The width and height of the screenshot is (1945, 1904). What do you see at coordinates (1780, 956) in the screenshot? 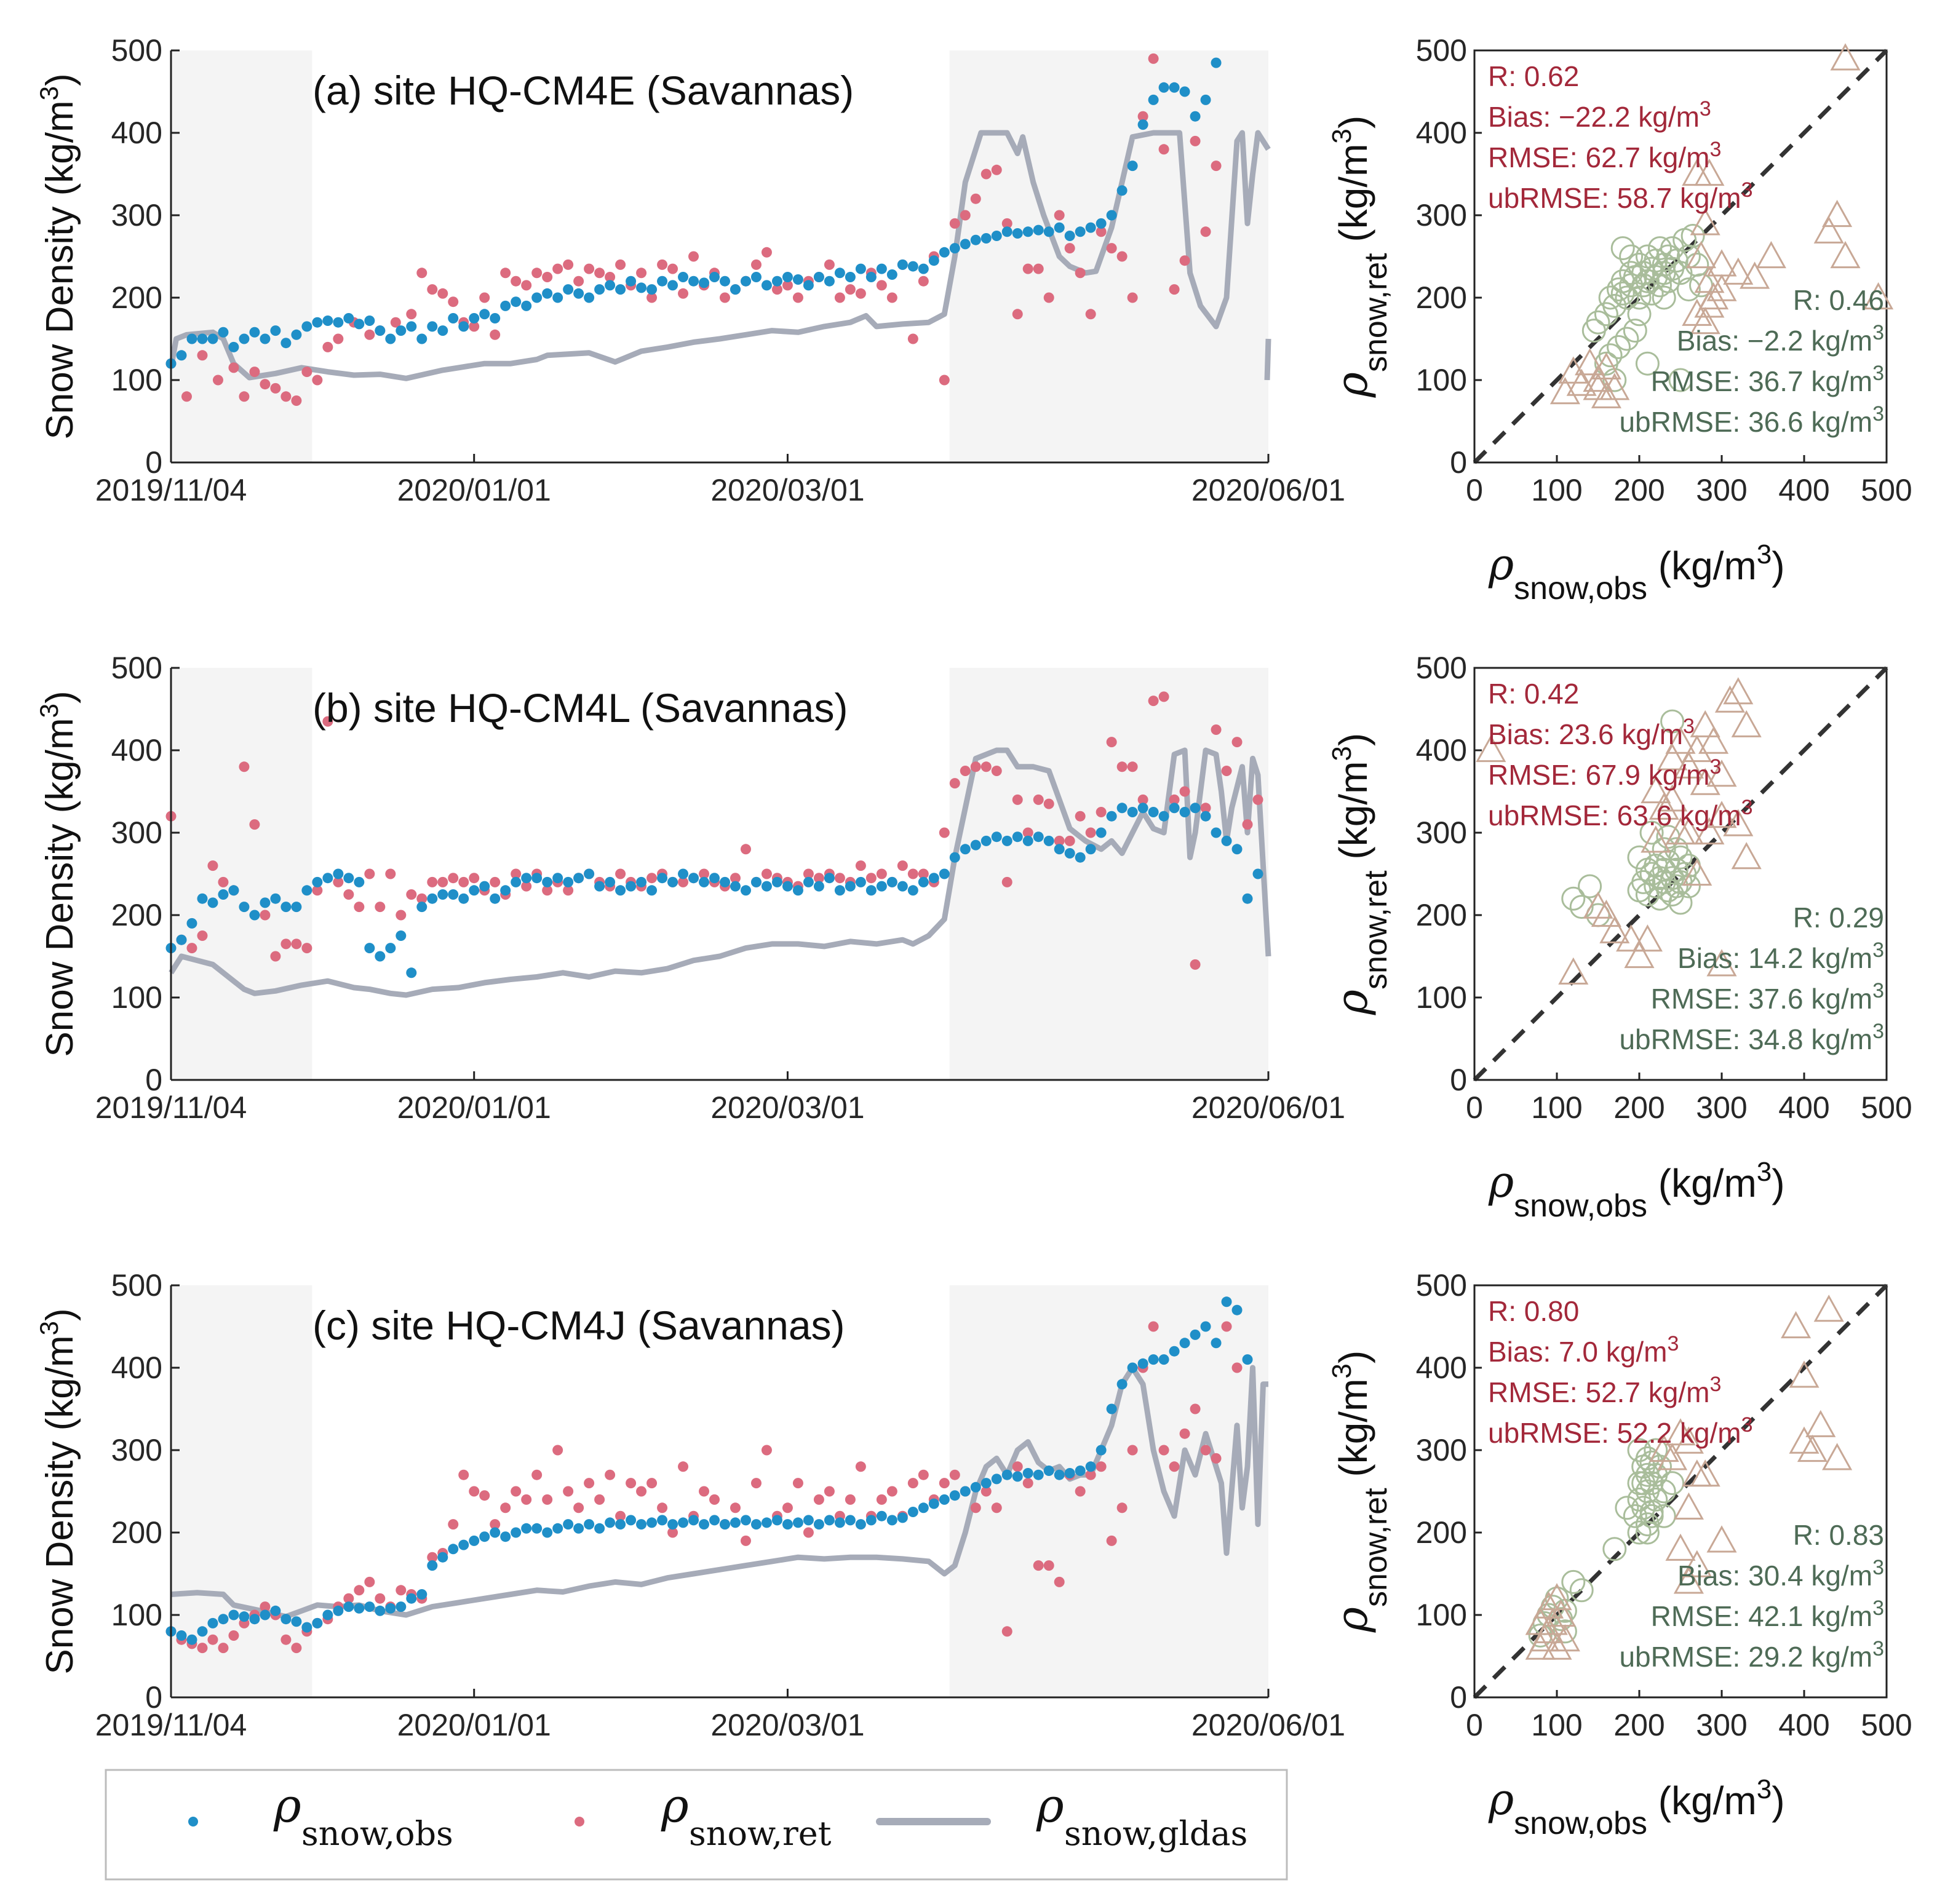
I see `stat-obs-line: Bias: 14.2 kg/m3` at bounding box center [1780, 956].